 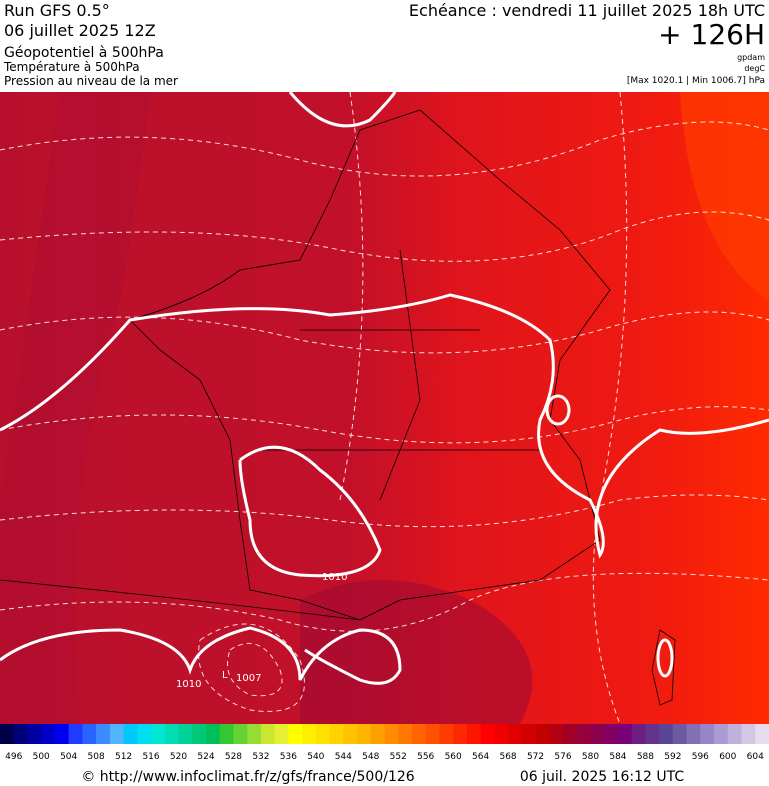 I want to click on field: Géopotentiel à 500hPa, so click(x=84, y=53).